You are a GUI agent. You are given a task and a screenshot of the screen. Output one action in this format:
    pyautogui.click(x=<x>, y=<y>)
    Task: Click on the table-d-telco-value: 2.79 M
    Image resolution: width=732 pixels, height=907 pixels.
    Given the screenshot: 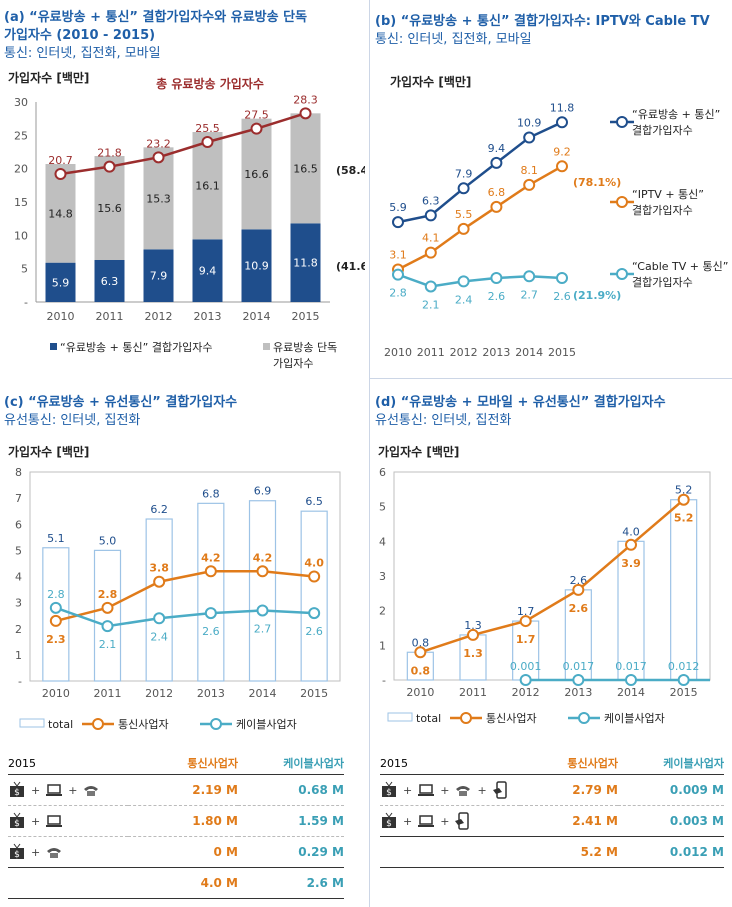 What is the action you would take?
    pyautogui.click(x=595, y=790)
    